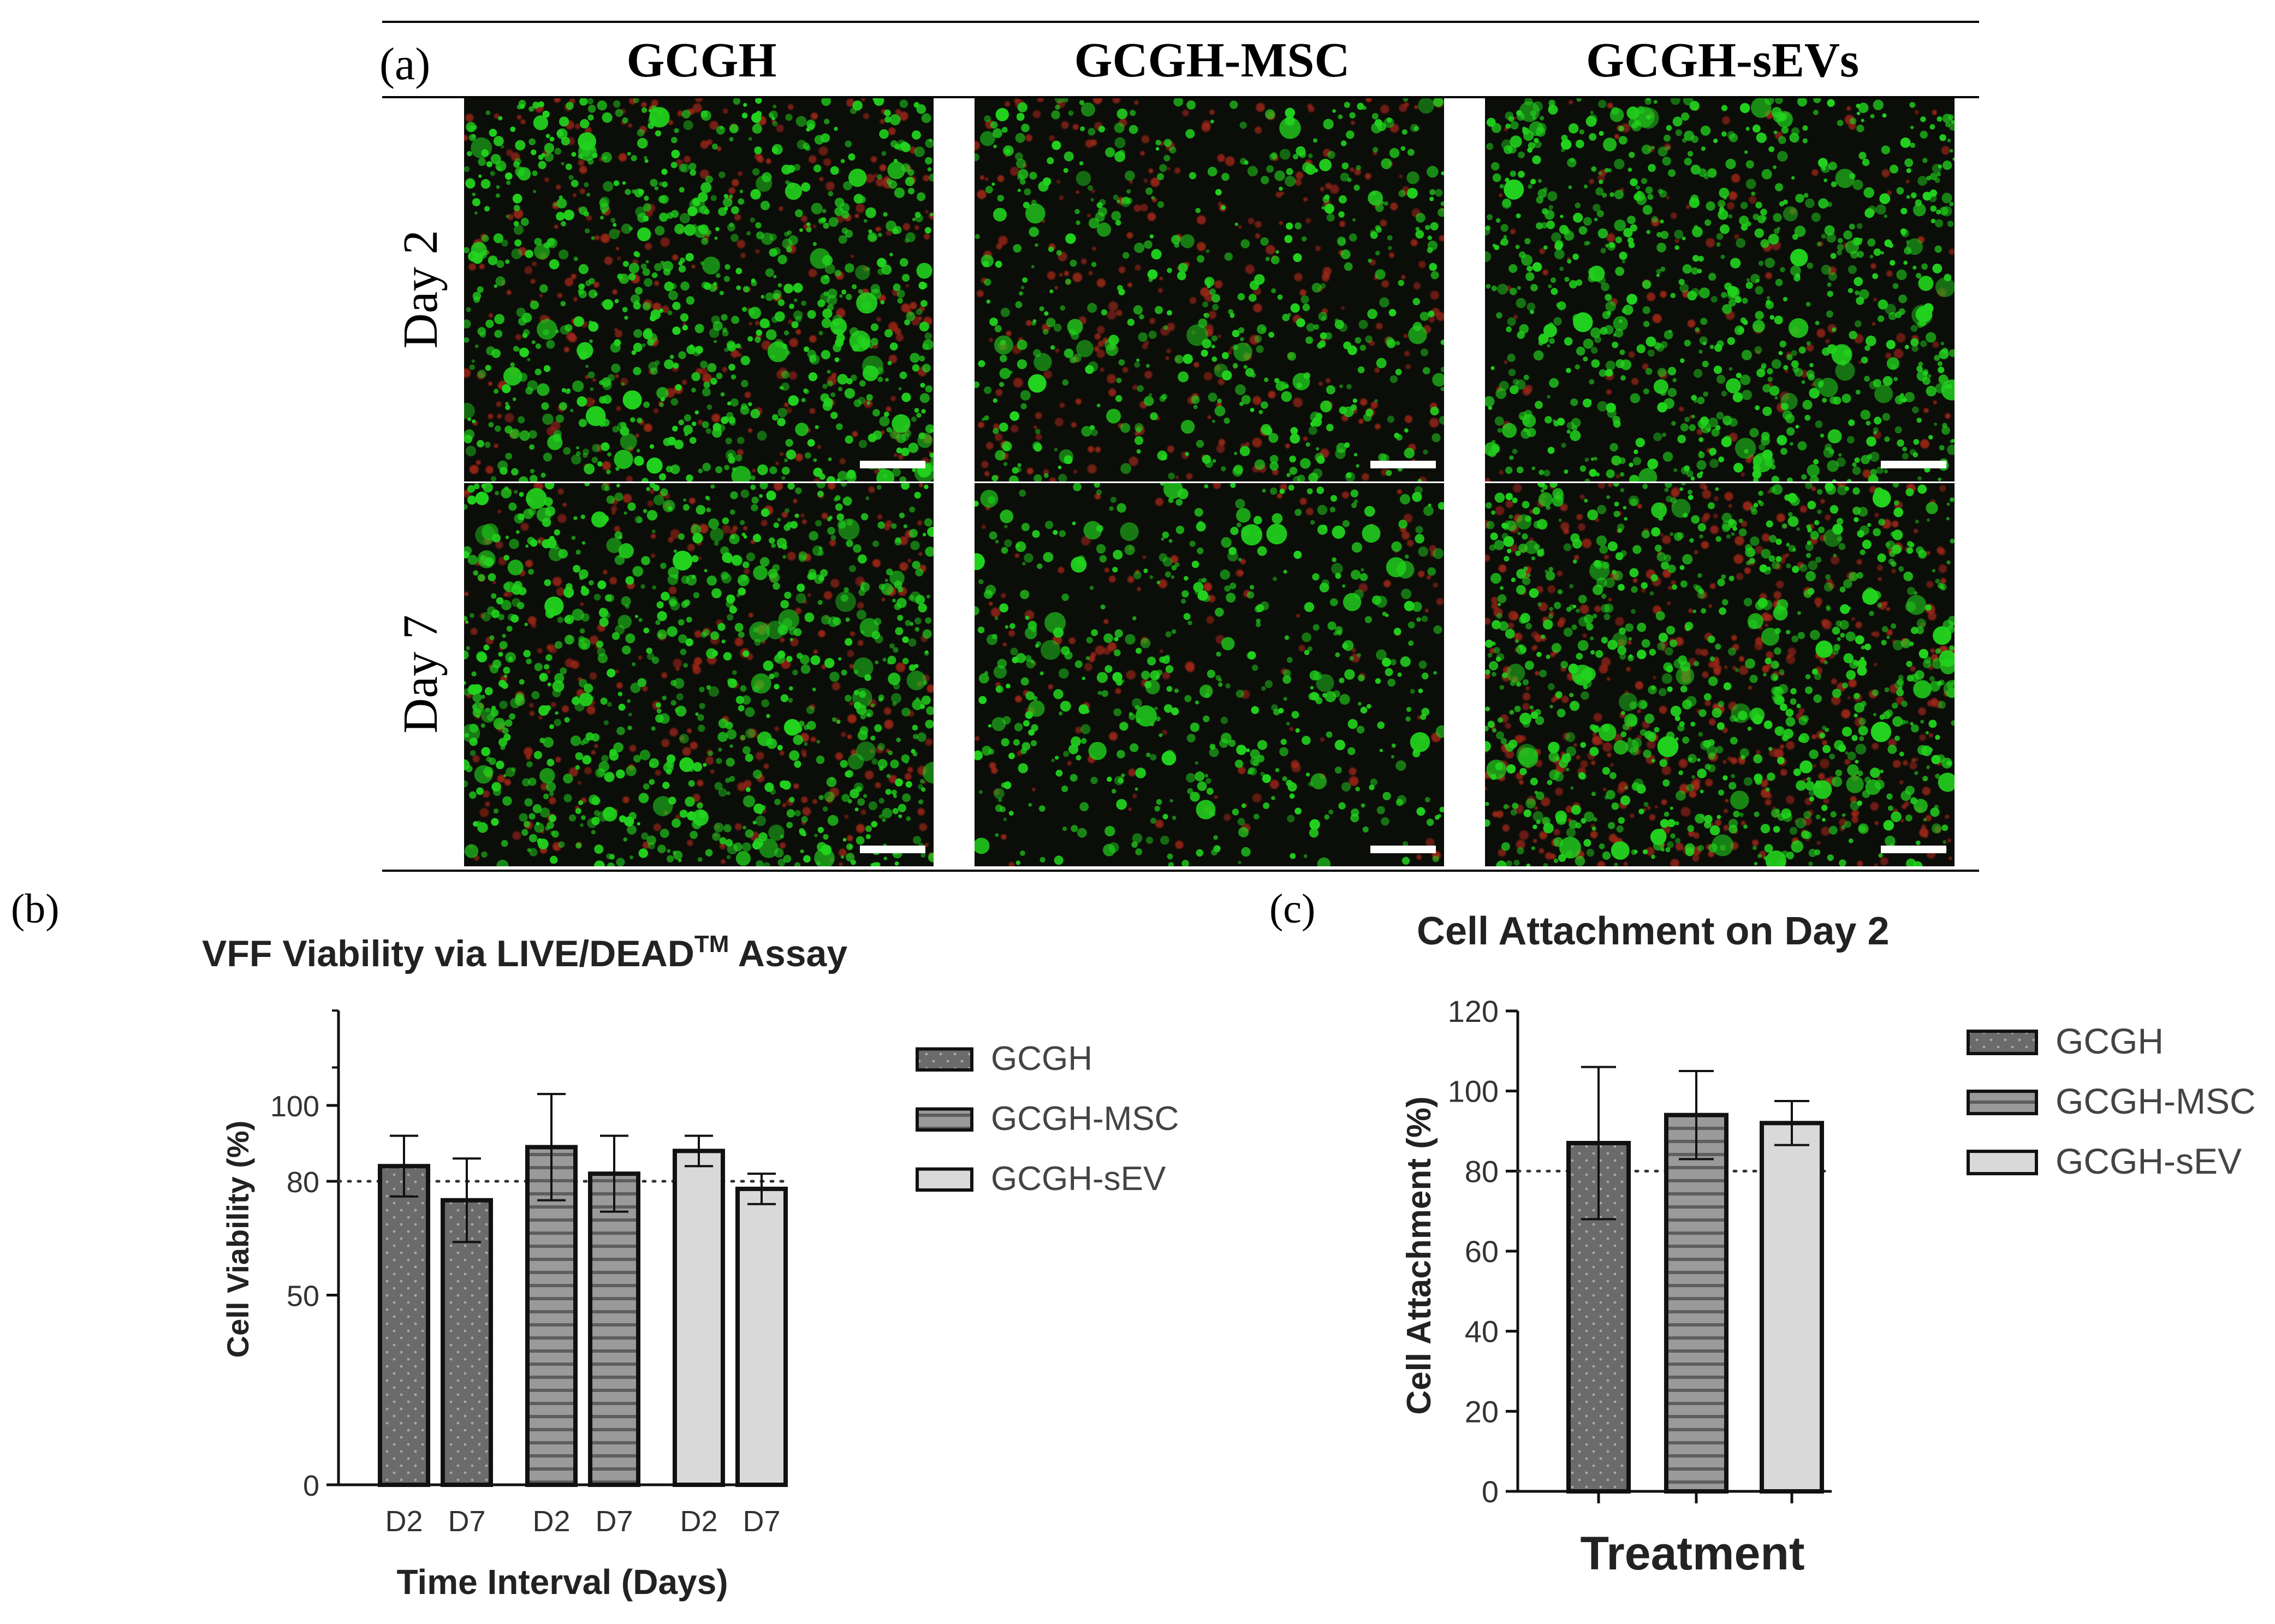 The width and height of the screenshot is (2275, 1624). Describe the element at coordinates (1474, 1091) in the screenshot. I see `panel-c-y-tick-label-100: 100` at that location.